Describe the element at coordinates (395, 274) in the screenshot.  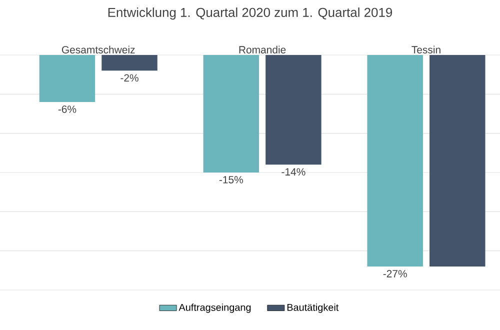
I see `data-label: -27%` at that location.